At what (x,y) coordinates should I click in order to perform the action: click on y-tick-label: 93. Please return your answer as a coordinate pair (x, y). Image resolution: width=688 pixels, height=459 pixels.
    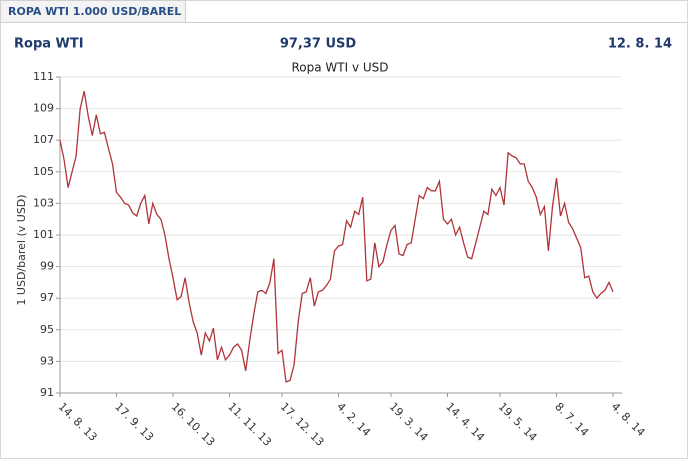
    Looking at the image, I should click on (47, 360).